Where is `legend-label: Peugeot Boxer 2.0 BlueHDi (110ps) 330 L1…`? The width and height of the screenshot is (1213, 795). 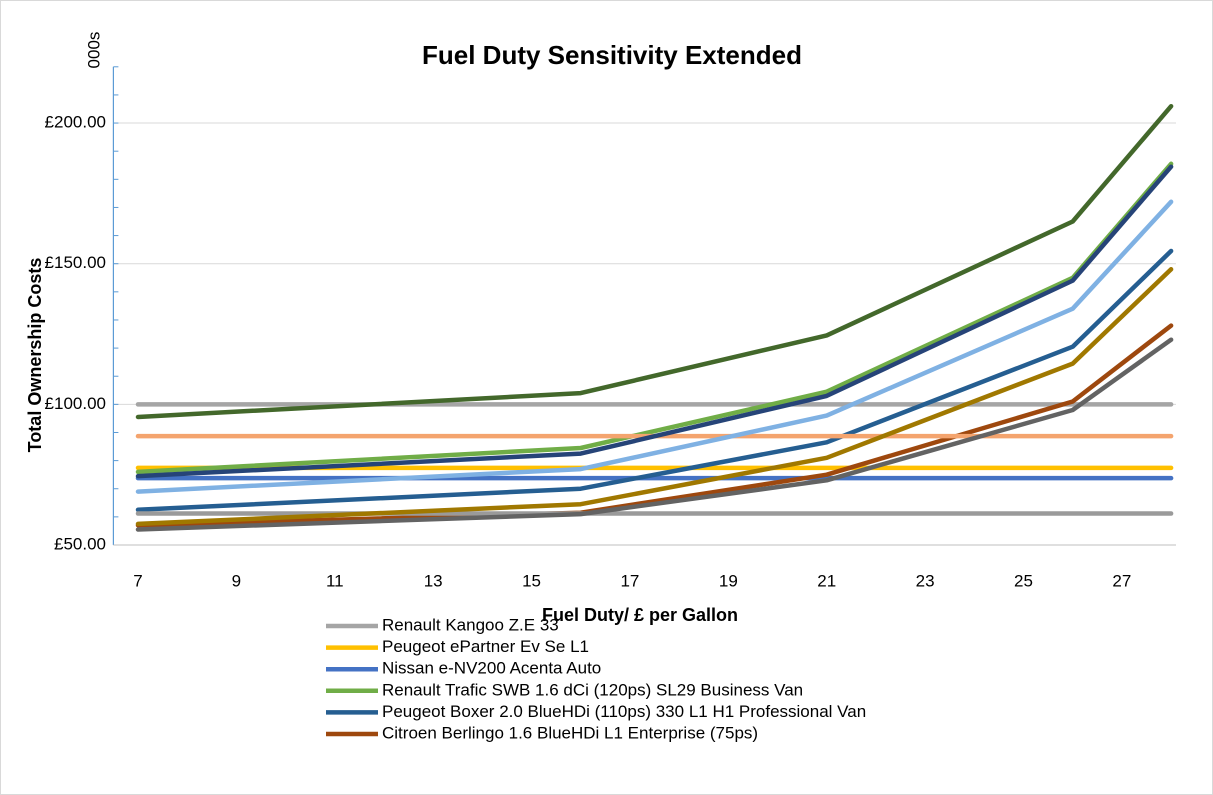
legend-label: Peugeot Boxer 2.0 BlueHDi (110ps) 330 L1… is located at coordinates (624, 711).